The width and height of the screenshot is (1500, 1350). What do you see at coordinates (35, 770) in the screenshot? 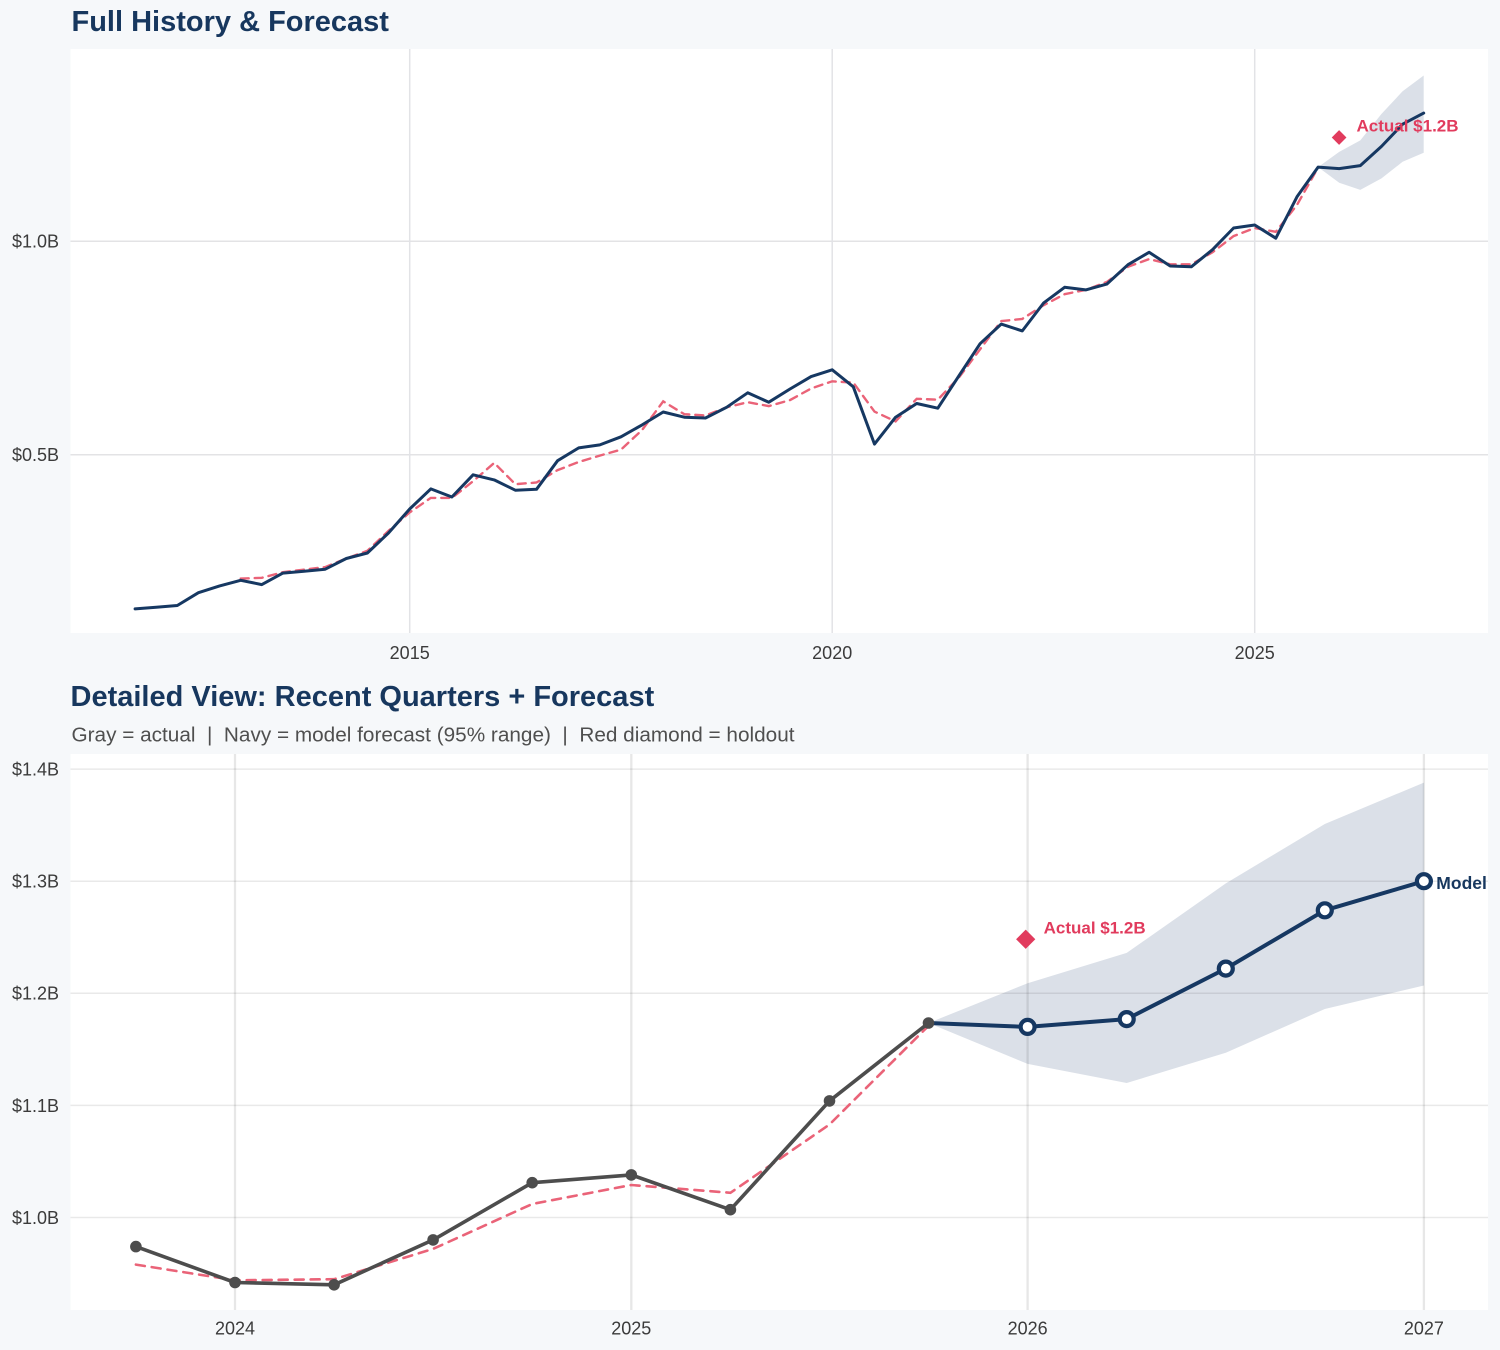
I see `svg-text: $1.4B` at bounding box center [35, 770].